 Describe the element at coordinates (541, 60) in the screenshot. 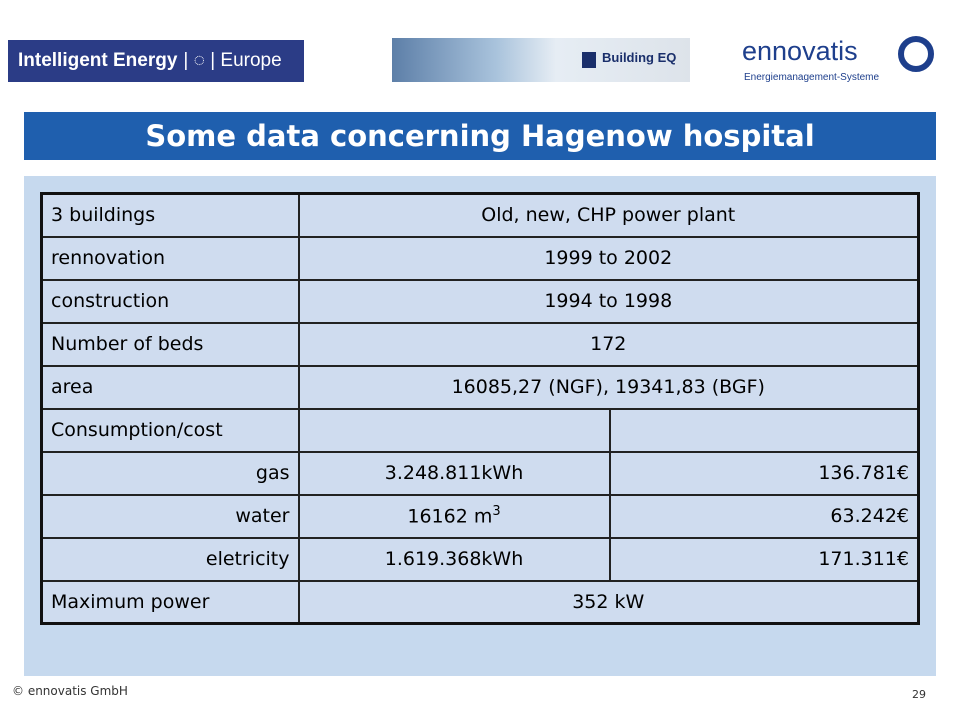

I see `logo-building-eq: Building EQ` at that location.